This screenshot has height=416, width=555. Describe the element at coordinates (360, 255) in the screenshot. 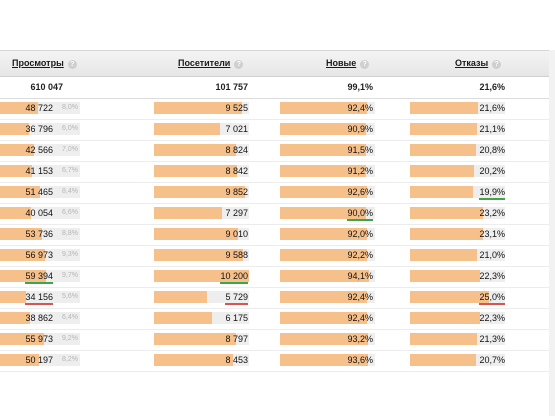

I see `new-value: 92,2%` at that location.